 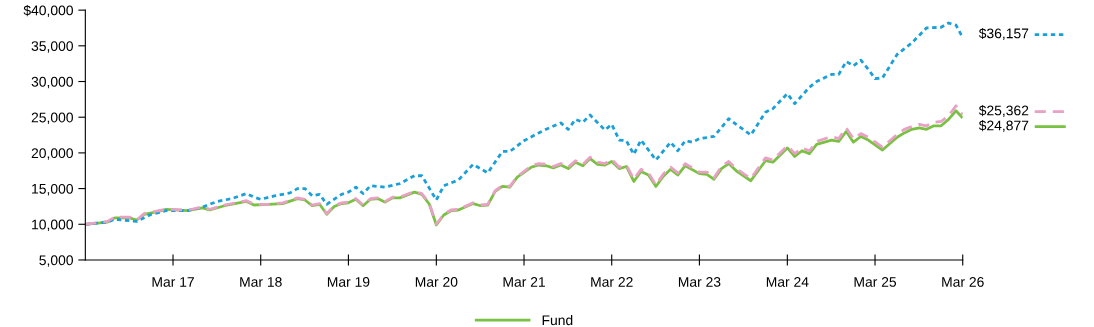 I want to click on x-tick-label: Mar 25, so click(x=875, y=282).